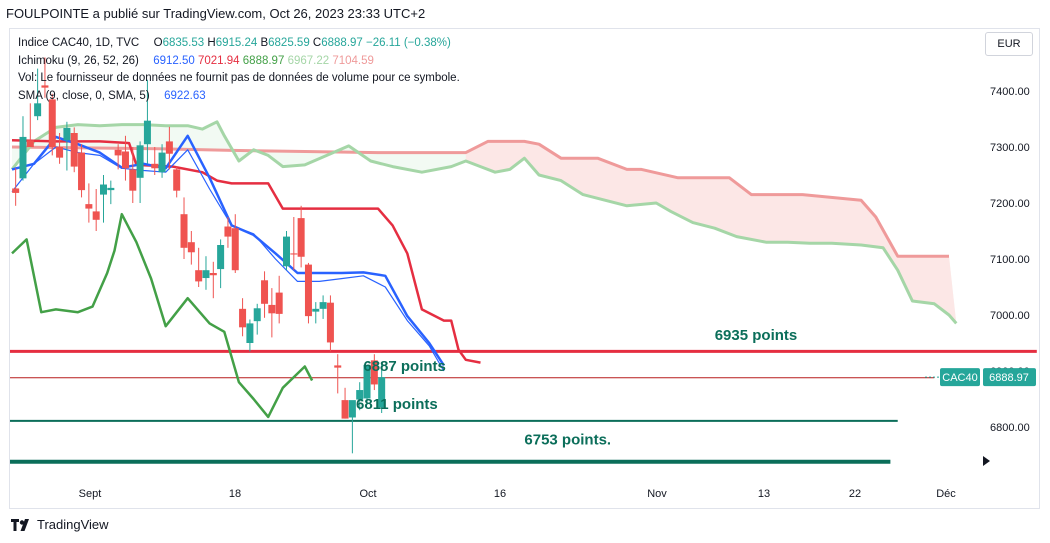 The height and width of the screenshot is (543, 1050). What do you see at coordinates (342, 43) in the screenshot?
I see `legend-close-value: 6888.97` at bounding box center [342, 43].